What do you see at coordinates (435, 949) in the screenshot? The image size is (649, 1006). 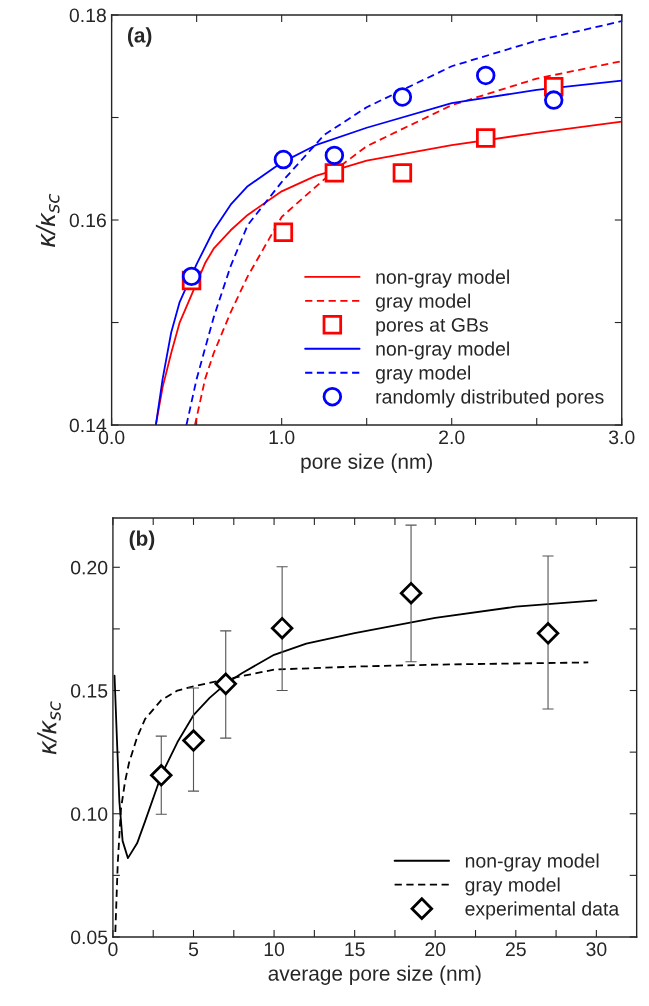 I see `x-tick-label: 20` at bounding box center [435, 949].